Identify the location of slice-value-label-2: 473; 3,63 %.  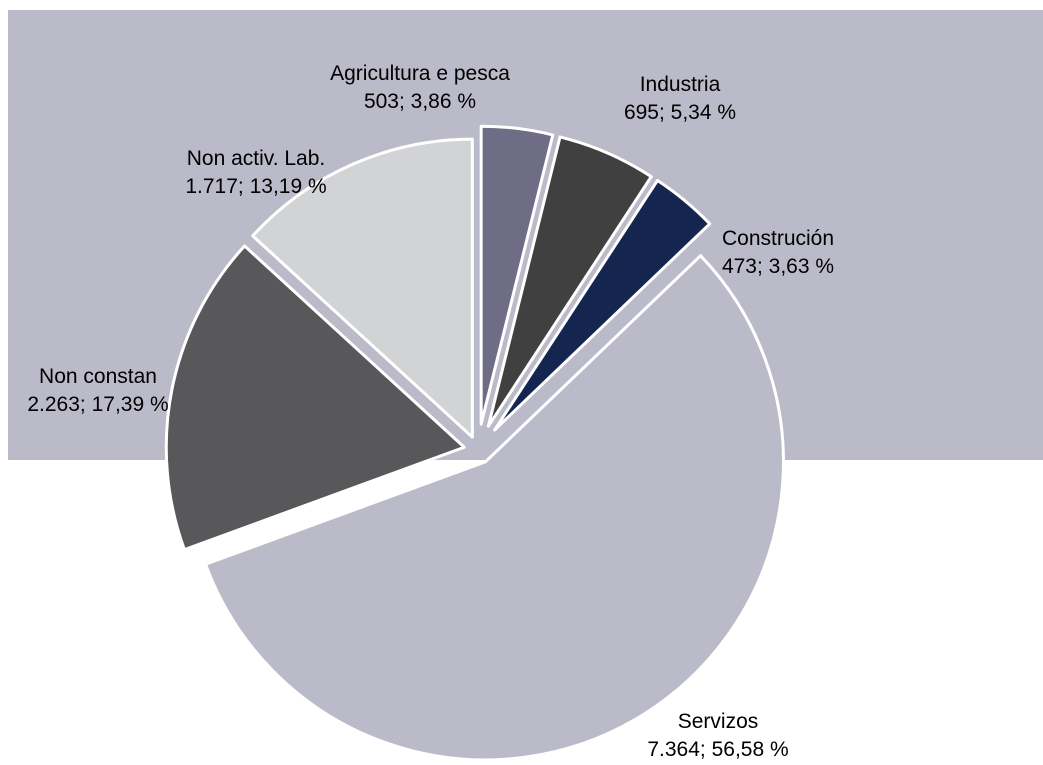
(778, 266).